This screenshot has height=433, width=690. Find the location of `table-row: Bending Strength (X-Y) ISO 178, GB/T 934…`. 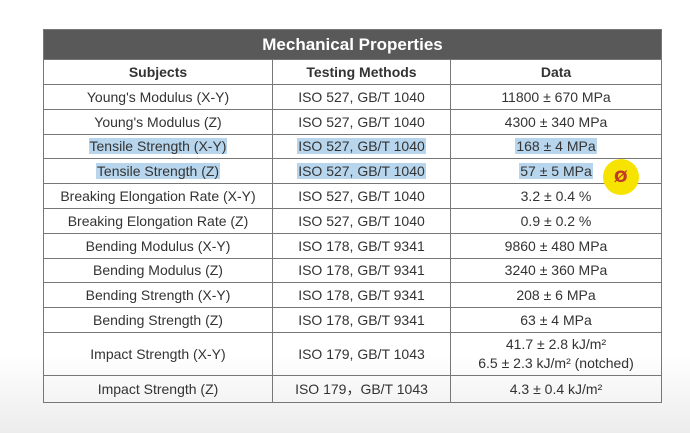

table-row: Bending Strength (X-Y) ISO 178, GB/T 934… is located at coordinates (353, 295).